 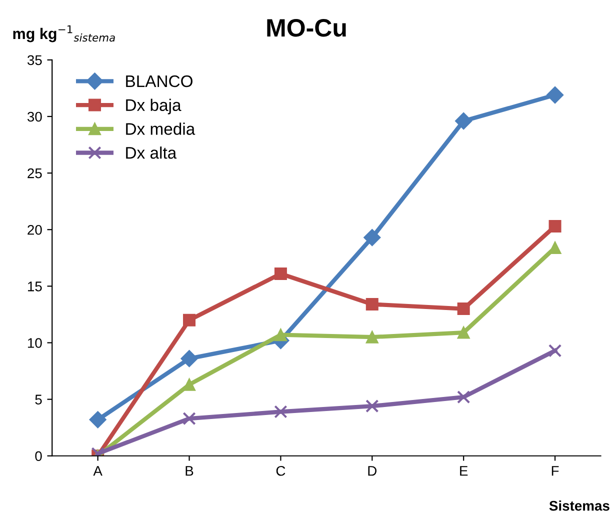 I want to click on y-tick-label: 5, so click(x=38, y=399).